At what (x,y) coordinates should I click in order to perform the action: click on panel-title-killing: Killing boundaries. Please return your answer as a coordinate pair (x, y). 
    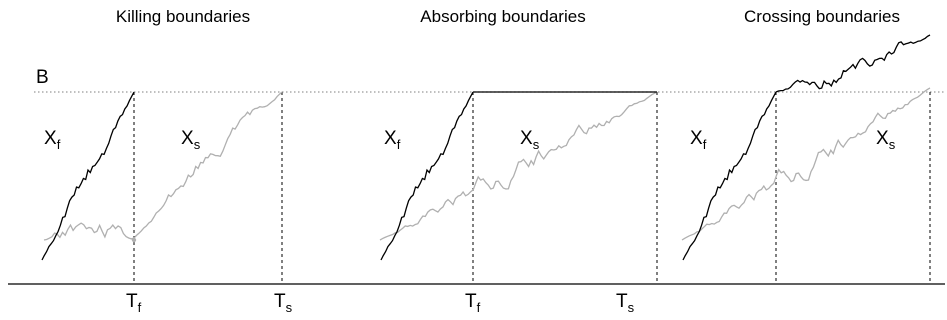
    Looking at the image, I should click on (183, 16).